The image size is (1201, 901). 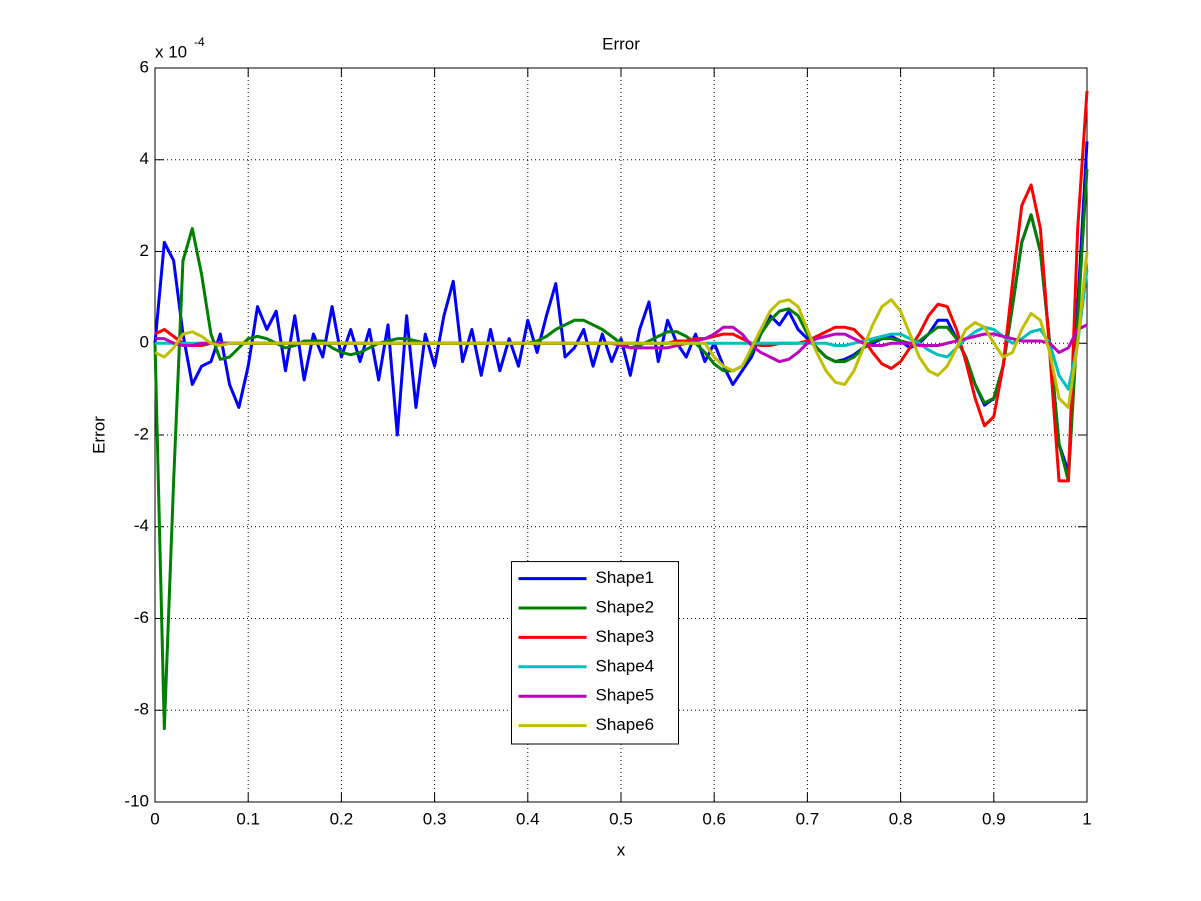 I want to click on legend-label: Shape3, so click(x=625, y=636).